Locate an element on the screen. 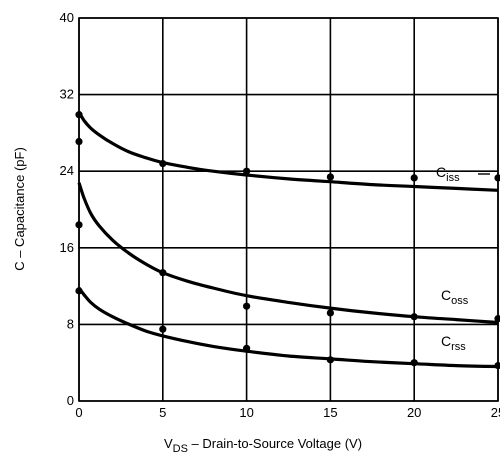 The width and height of the screenshot is (500, 461). x-axis-label-sub: DS is located at coordinates (180, 449).